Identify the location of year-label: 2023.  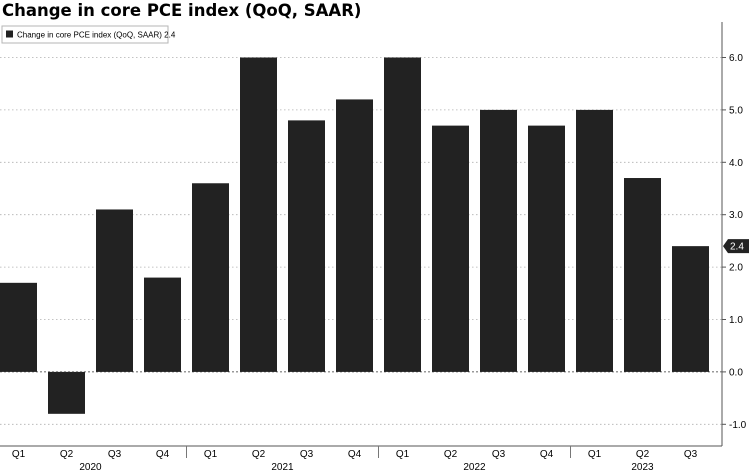
(642, 467).